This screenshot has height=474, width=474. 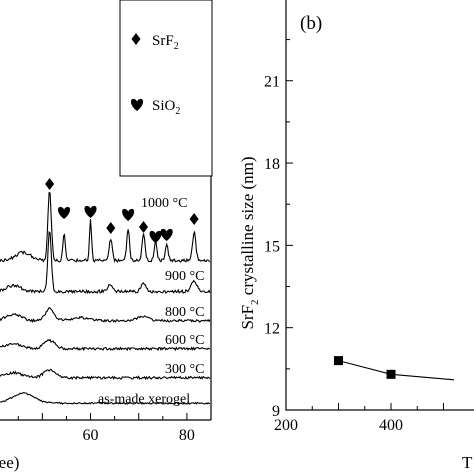 I want to click on xrd-curve-800-c, so click(x=105, y=315).